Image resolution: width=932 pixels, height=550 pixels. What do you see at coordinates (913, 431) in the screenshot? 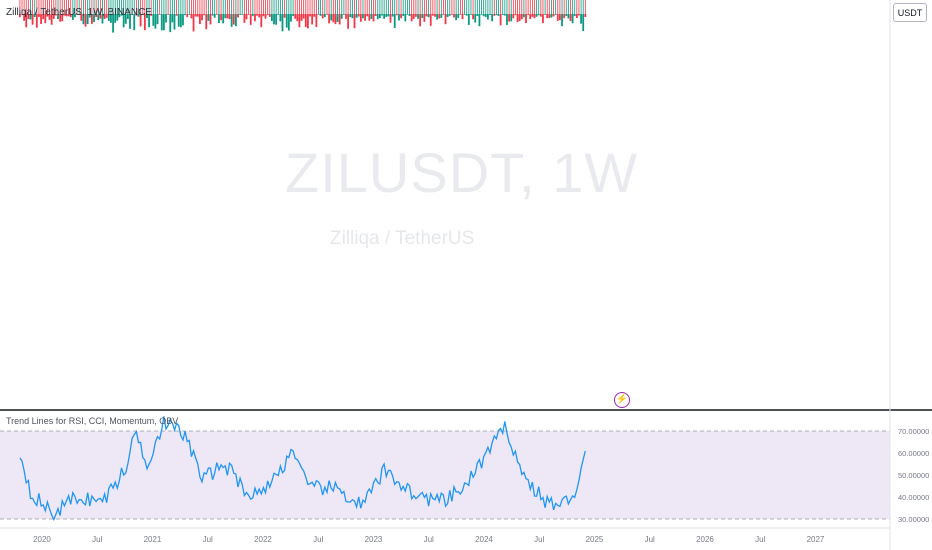
I see `rsi-axis-tick: 70.00000` at bounding box center [913, 431].